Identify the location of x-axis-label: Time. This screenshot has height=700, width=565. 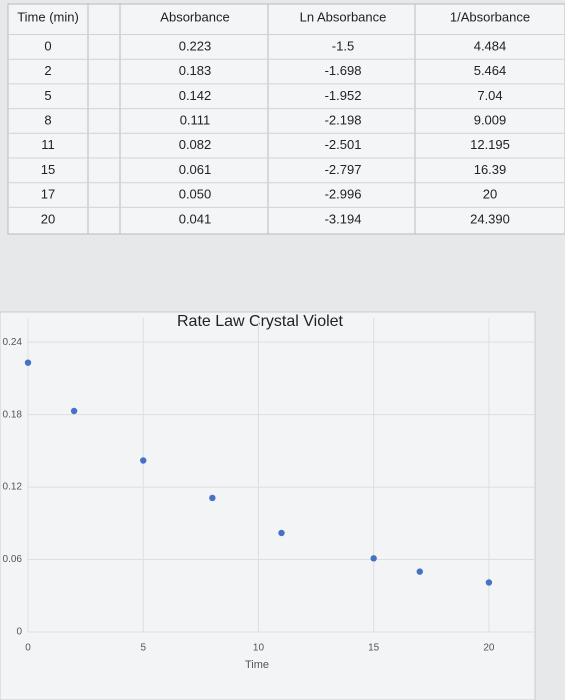
(257, 665).